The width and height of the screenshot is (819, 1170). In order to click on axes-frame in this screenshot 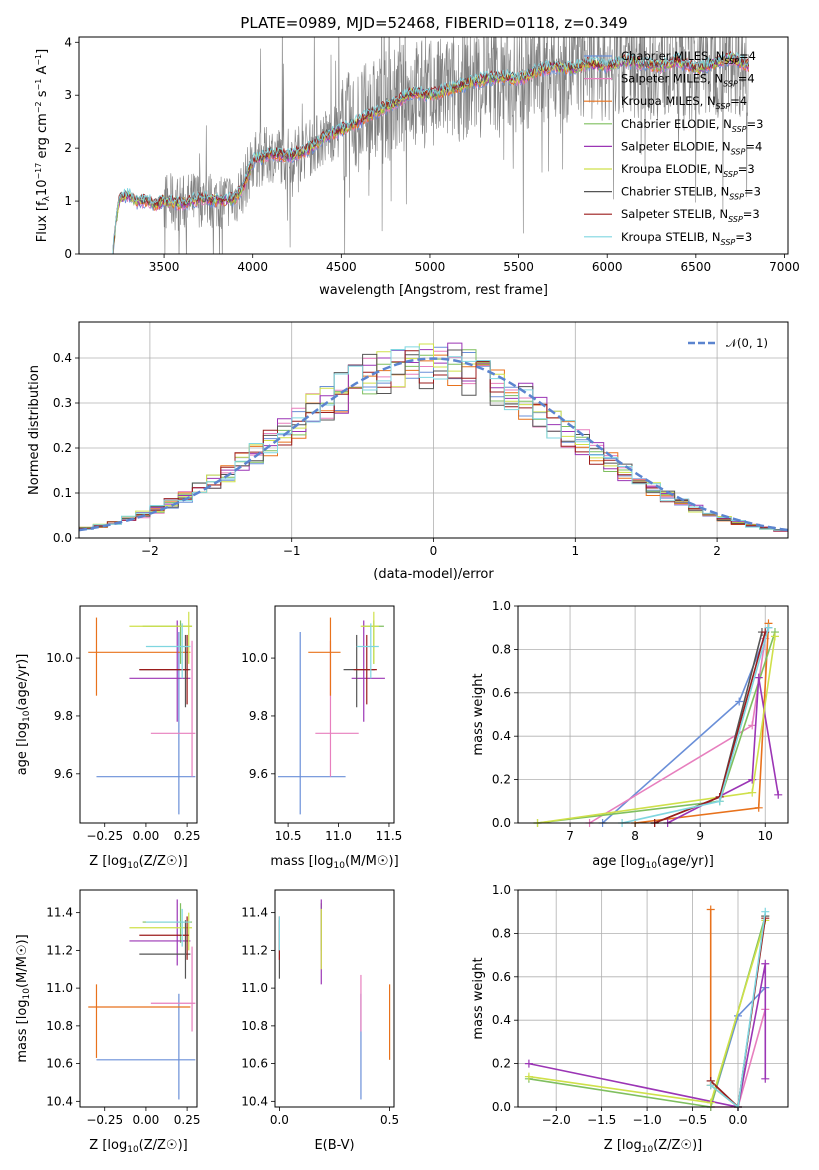, I will do `click(653, 998)`.